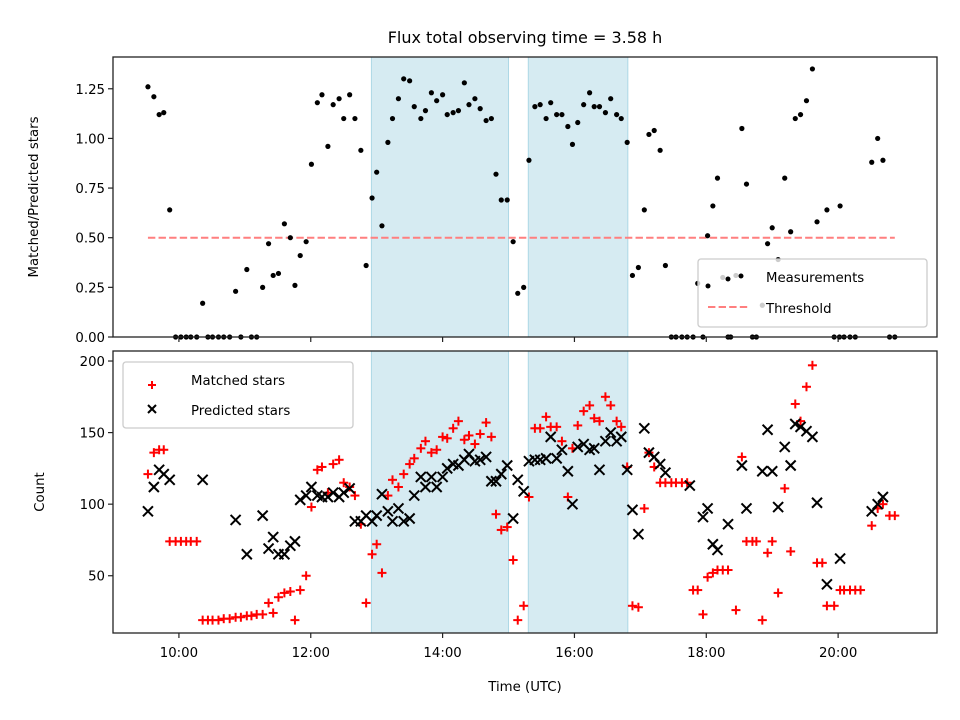 The width and height of the screenshot is (960, 720). I want to click on y-tick-label: 0.25, so click(90, 288).